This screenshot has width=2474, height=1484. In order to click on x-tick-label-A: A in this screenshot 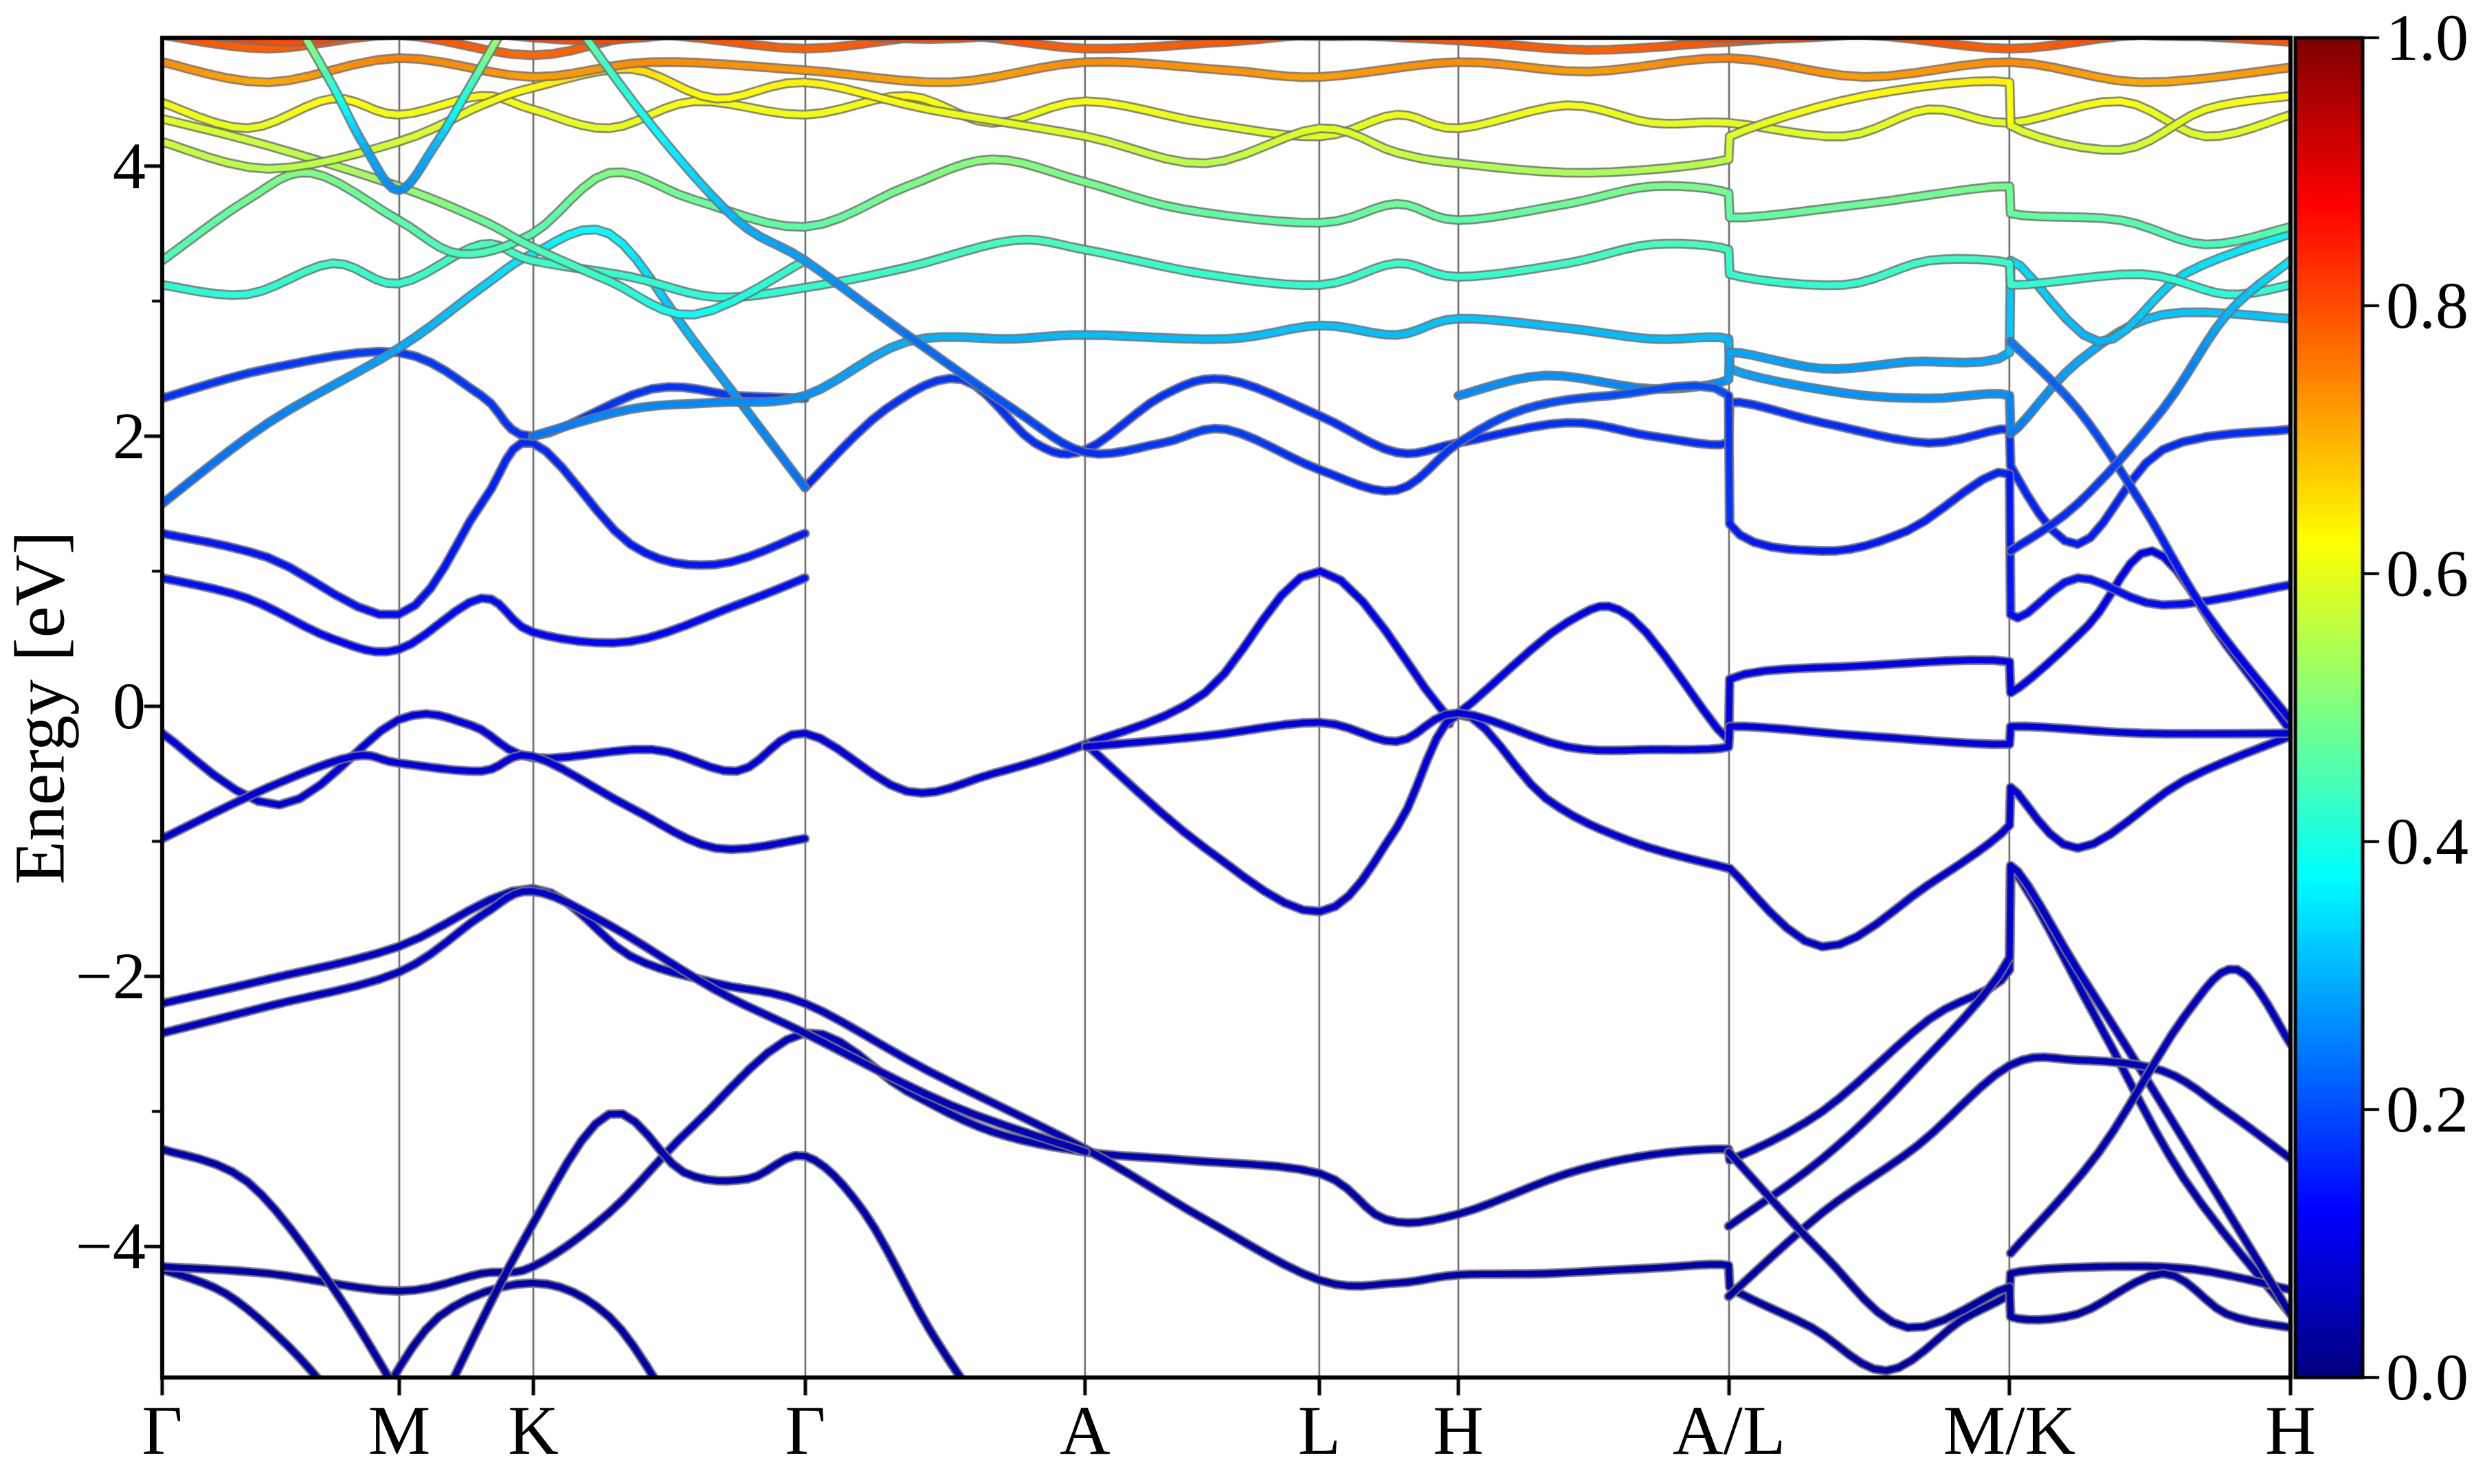, I will do `click(1085, 1431)`.